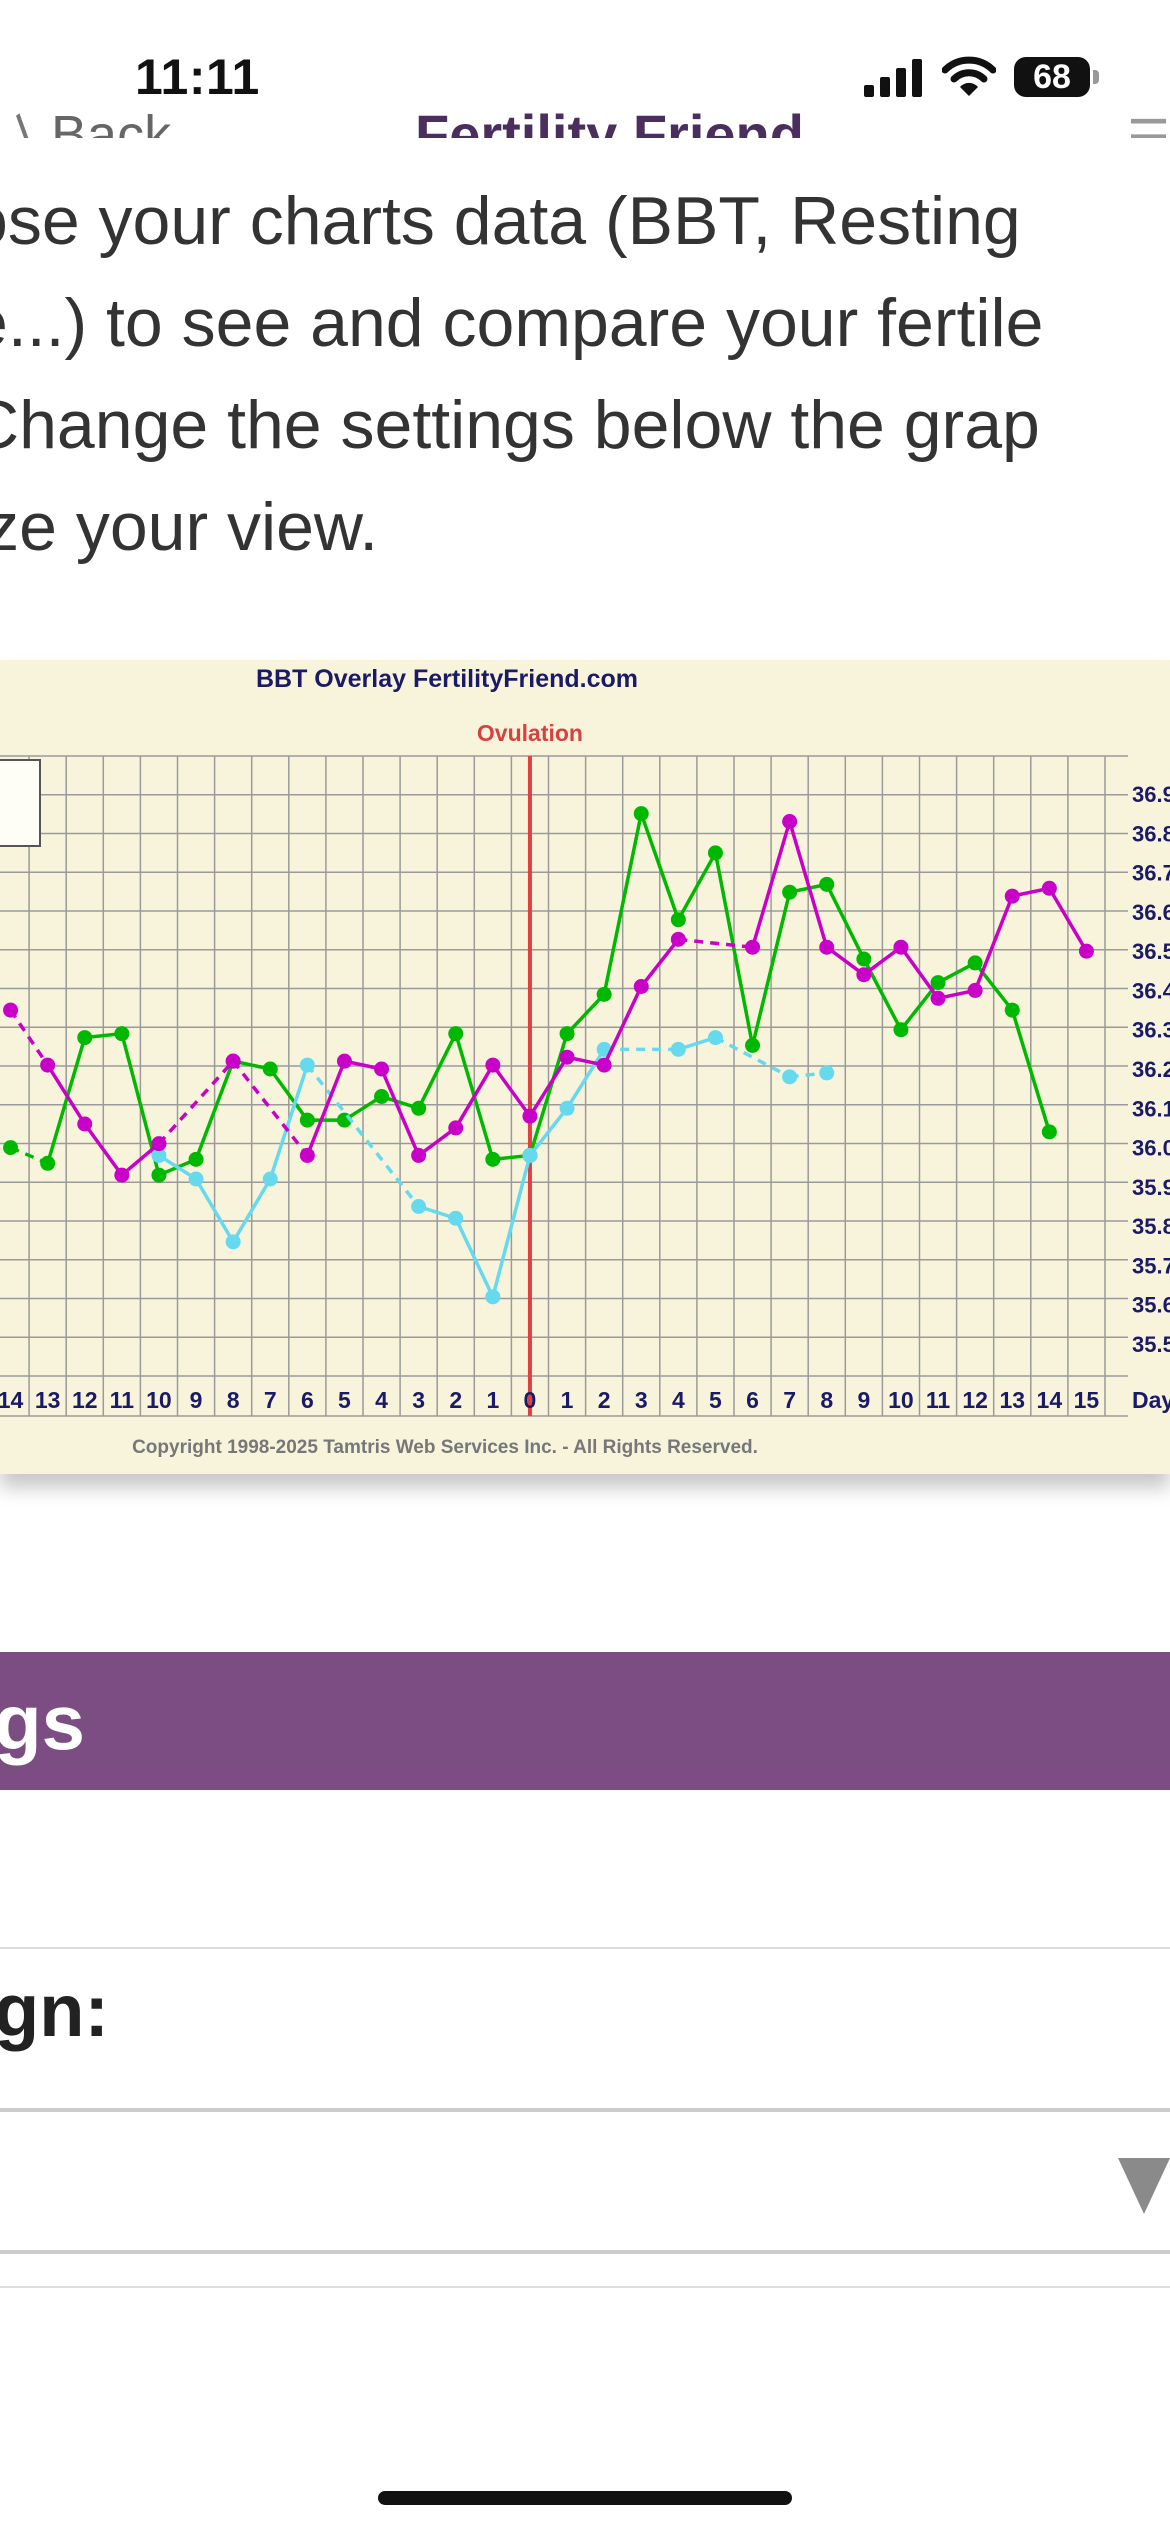 The image size is (1170, 2532). What do you see at coordinates (1151, 1226) in the screenshot?
I see `y-tick-label: 35.8` at bounding box center [1151, 1226].